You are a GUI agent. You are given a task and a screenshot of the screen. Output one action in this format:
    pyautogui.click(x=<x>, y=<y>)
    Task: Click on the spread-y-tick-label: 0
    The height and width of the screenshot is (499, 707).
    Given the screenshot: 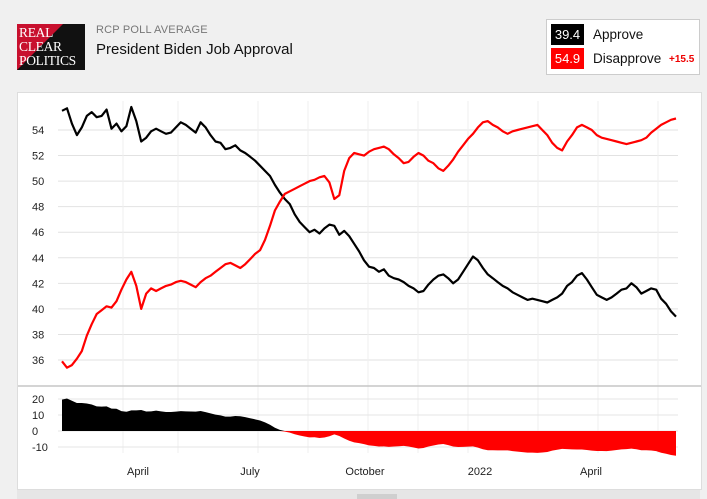 What is the action you would take?
    pyautogui.click(x=35, y=432)
    